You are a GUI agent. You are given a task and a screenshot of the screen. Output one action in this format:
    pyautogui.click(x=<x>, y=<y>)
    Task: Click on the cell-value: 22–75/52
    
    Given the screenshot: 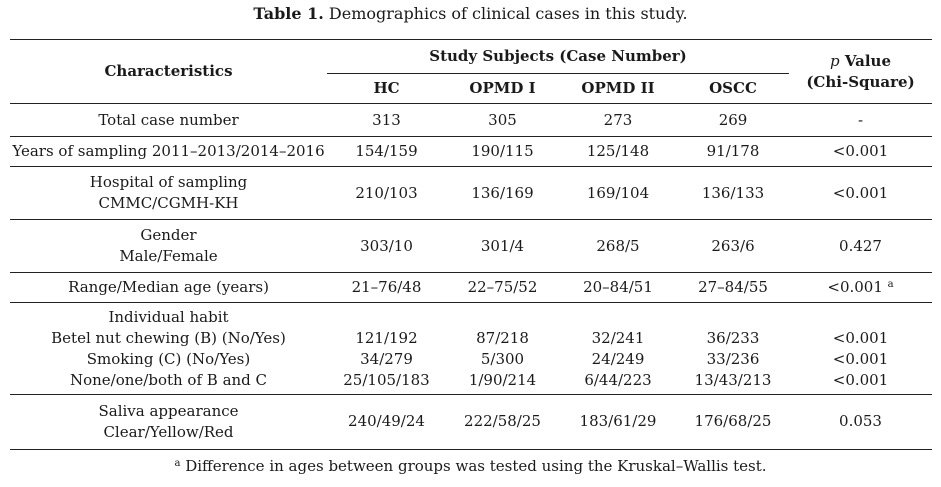 What is the action you would take?
    pyautogui.click(x=502, y=287)
    